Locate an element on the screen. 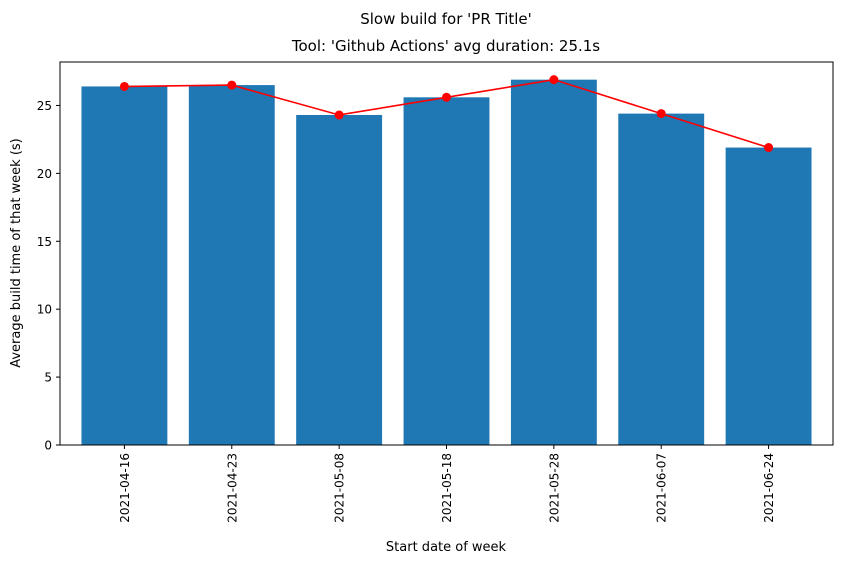  x-tick-label: 2021-06-07 is located at coordinates (662, 488).